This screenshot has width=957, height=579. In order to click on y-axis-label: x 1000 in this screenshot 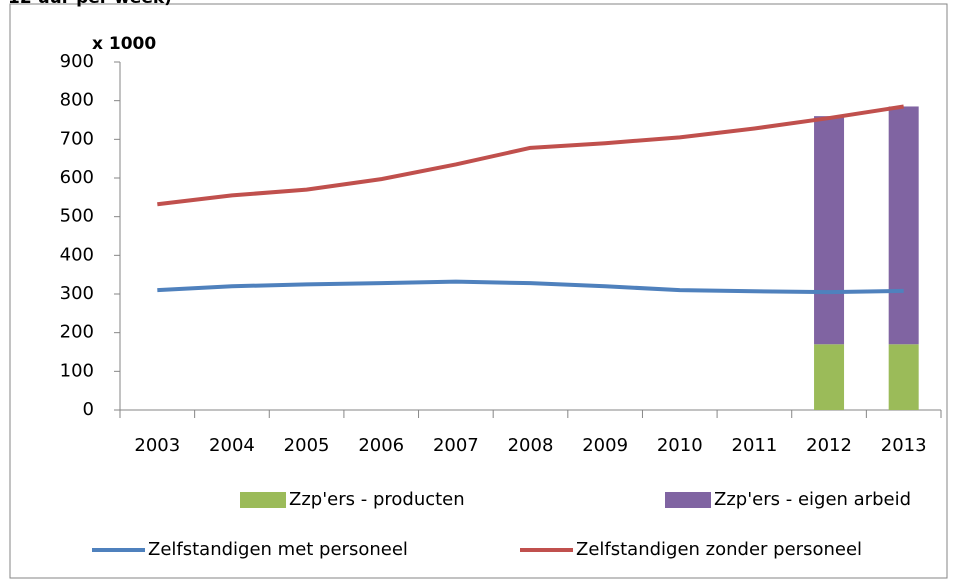, I will do `click(124, 44)`.